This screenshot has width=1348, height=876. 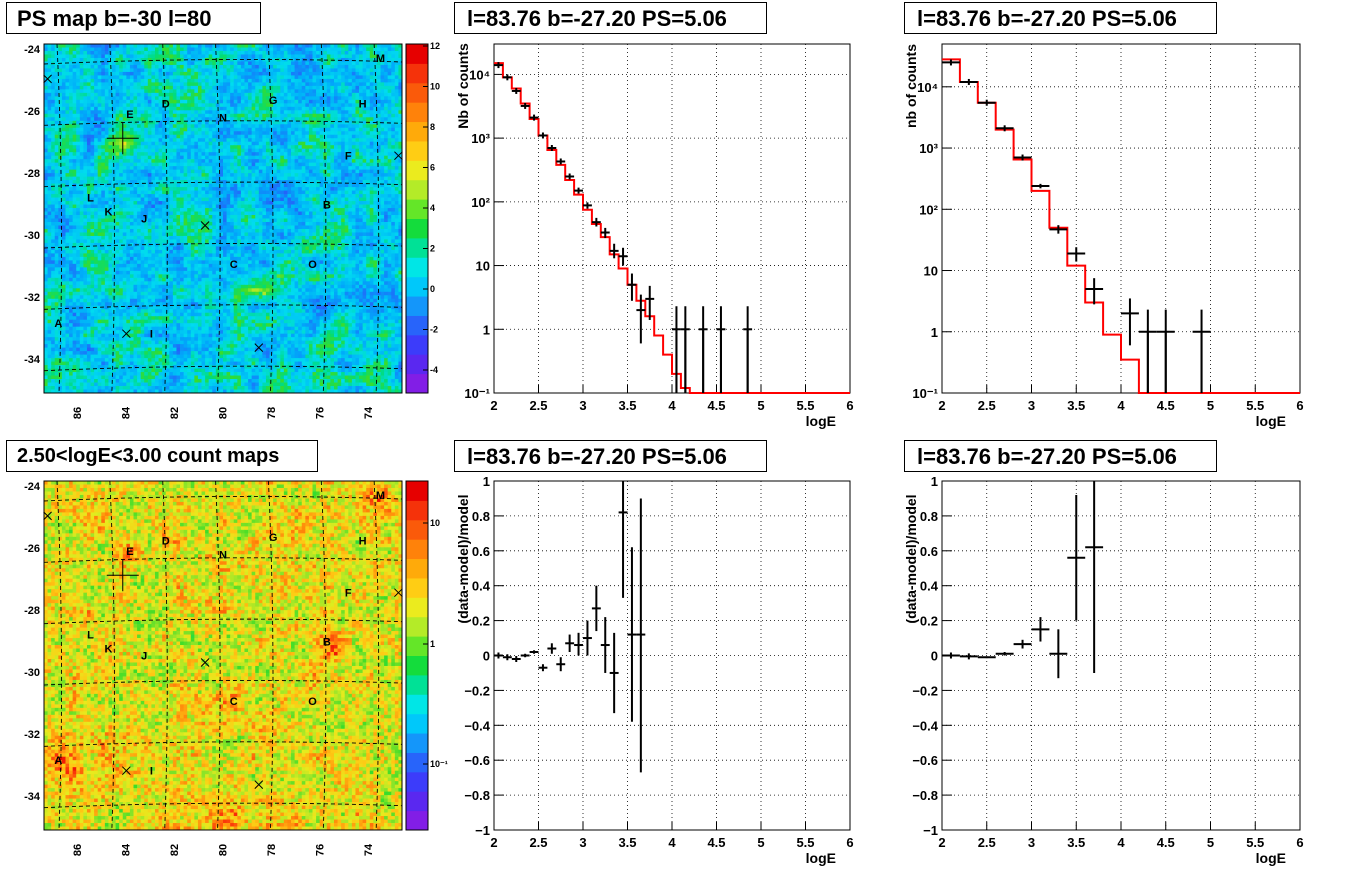 I want to click on residual_left-y-tick-label: −0.4, so click(x=477, y=725).